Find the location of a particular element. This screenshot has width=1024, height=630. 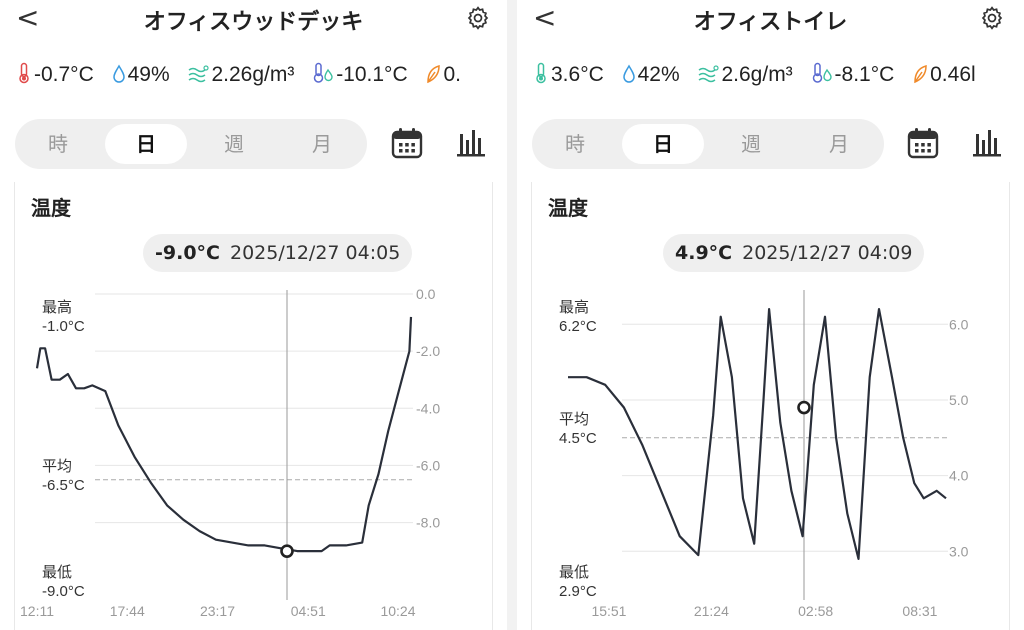

selected-readout: -9.0°C 2025/12/27 04:05 is located at coordinates (278, 253).